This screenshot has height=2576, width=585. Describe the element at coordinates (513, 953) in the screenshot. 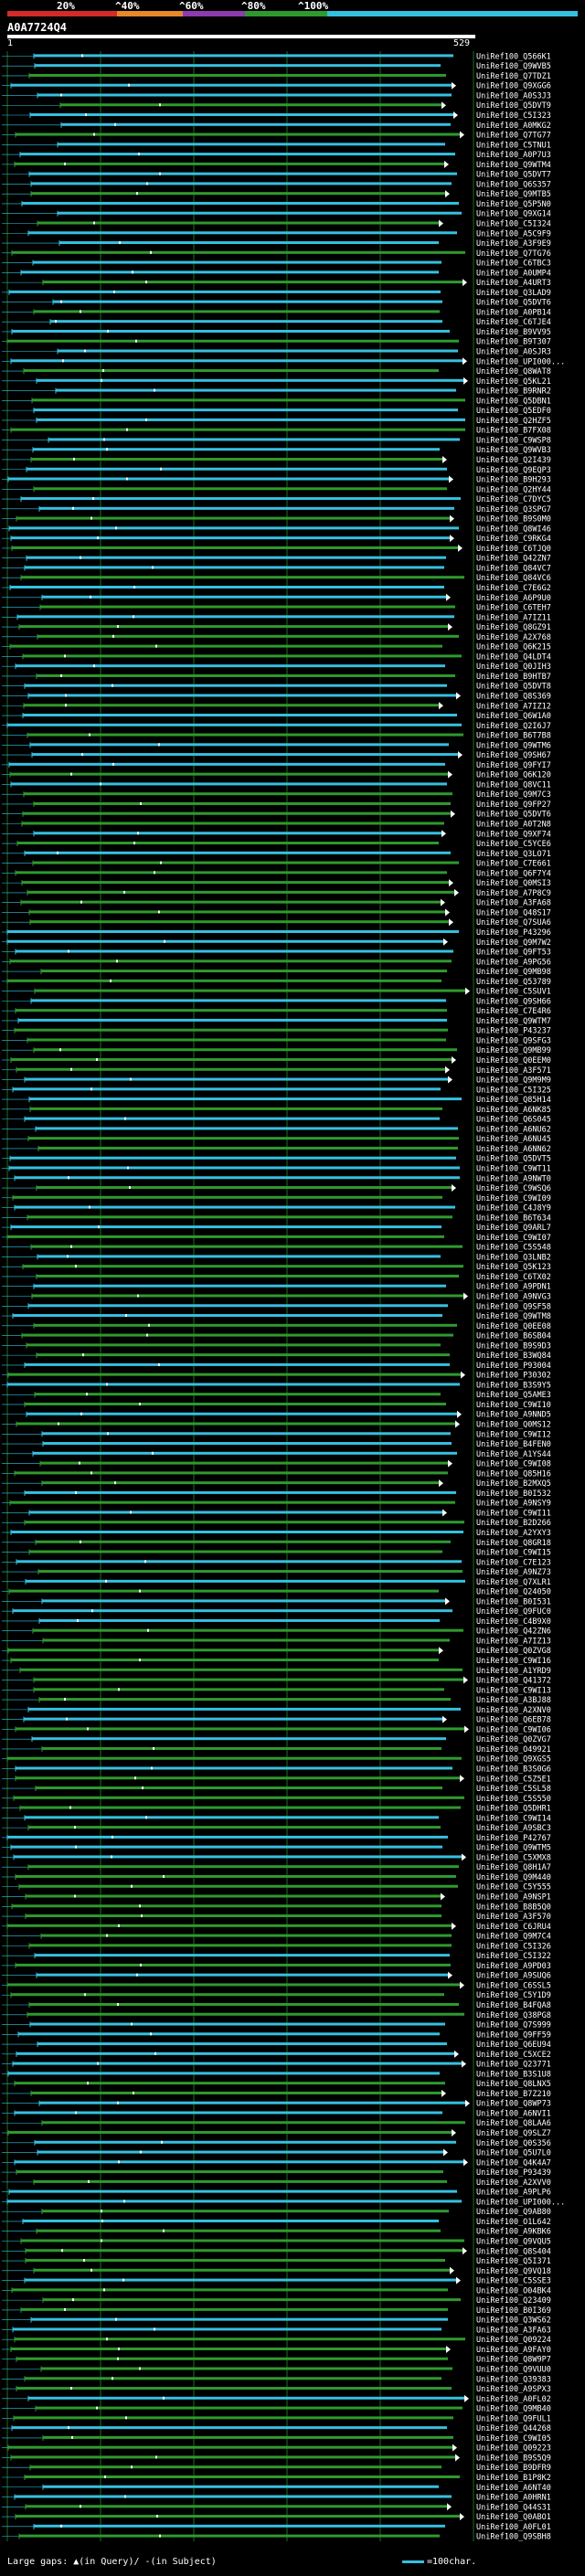

I see `hit-label: UniRef100_Q9FT53` at that location.